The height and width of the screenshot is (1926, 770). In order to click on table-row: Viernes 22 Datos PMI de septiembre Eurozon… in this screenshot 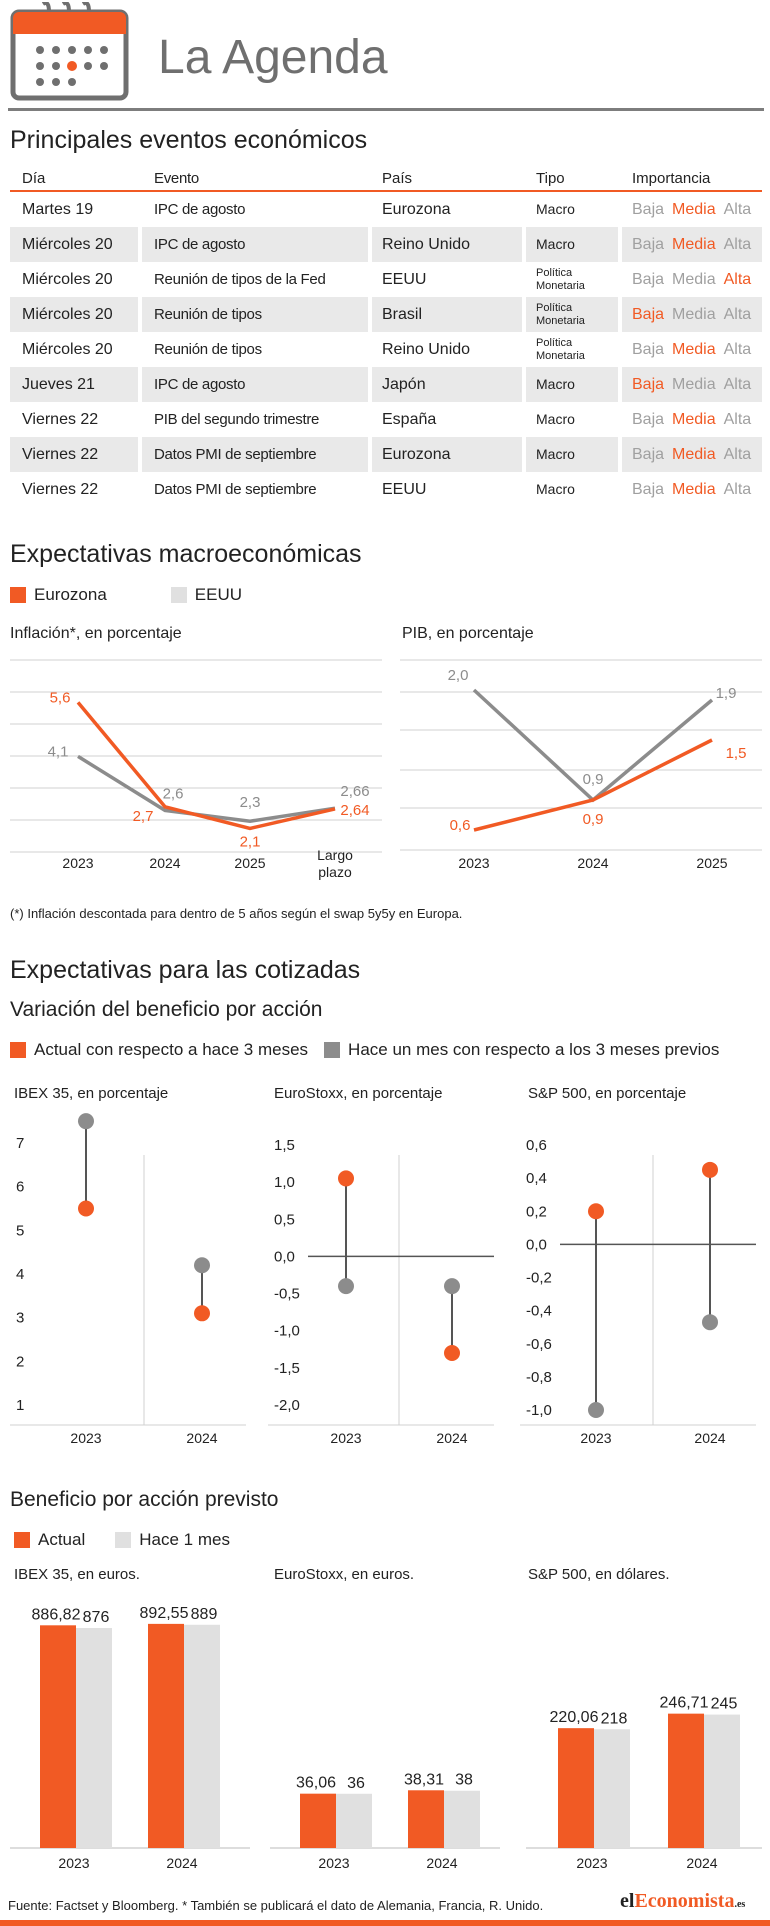, I will do `click(386, 454)`.